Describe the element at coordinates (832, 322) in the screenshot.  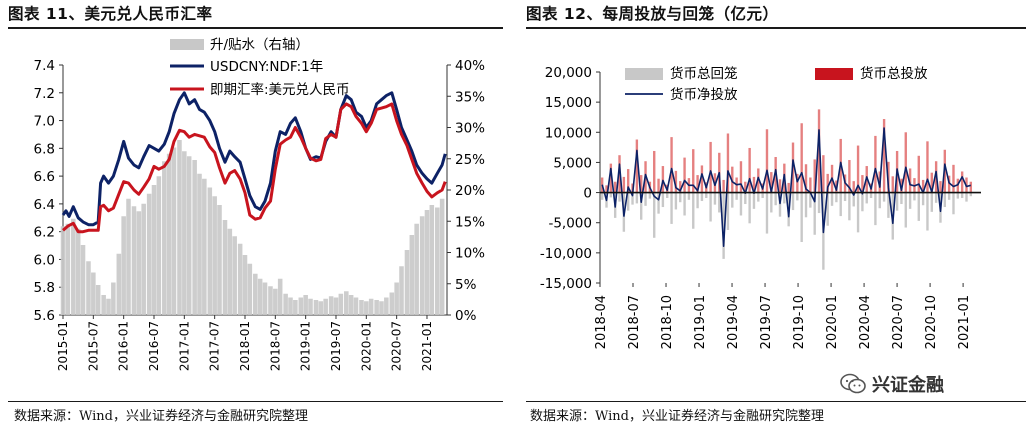
I see `right-chart-x-tick-label: 2020-01` at that location.